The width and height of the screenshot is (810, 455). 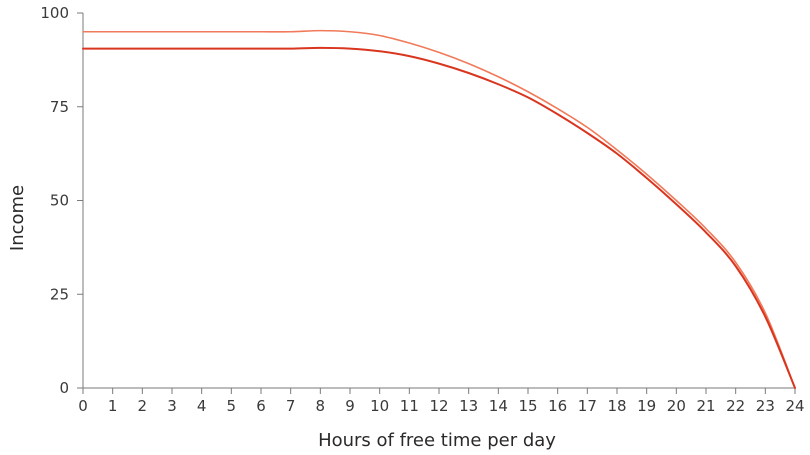 I want to click on x-tick-label: 24, so click(x=794, y=406).